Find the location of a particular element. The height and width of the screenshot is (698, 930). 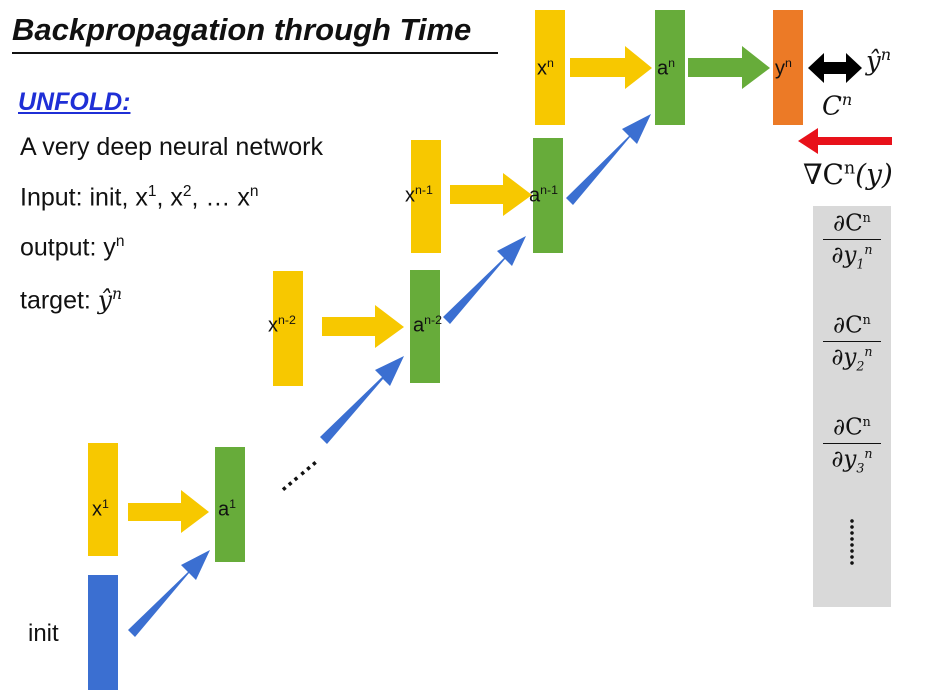

description-line-input: Input: init, x1, x2, … xn is located at coordinates (139, 197).